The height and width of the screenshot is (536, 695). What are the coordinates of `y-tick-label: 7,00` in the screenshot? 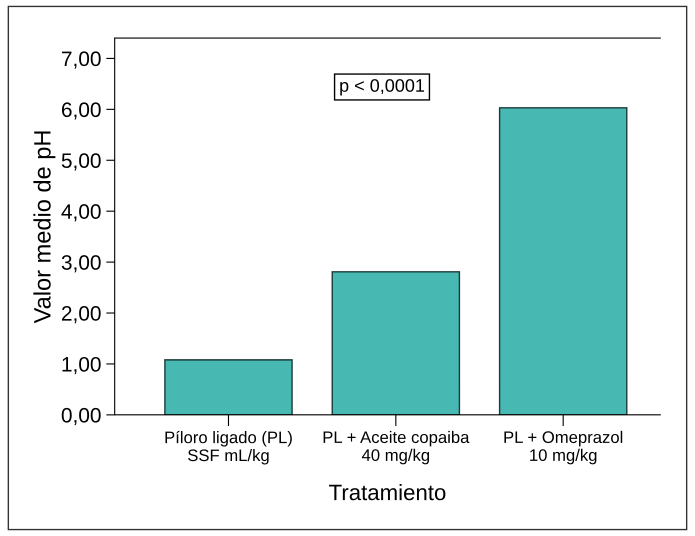 It's located at (81, 60).